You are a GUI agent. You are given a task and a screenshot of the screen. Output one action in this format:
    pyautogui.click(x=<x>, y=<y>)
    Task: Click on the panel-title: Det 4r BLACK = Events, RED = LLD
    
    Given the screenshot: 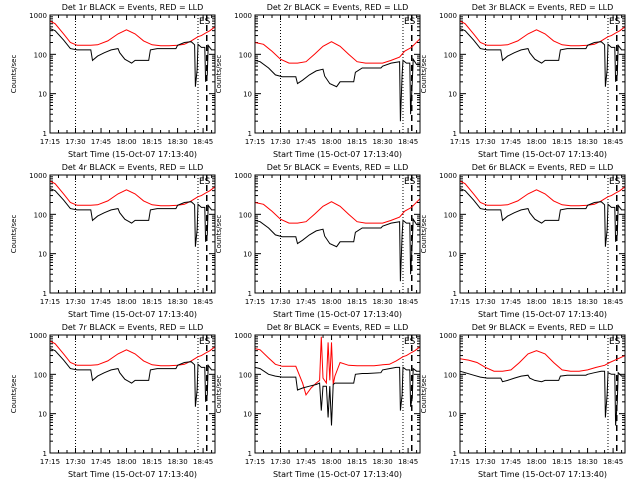 What is the action you would take?
    pyautogui.click(x=133, y=167)
    